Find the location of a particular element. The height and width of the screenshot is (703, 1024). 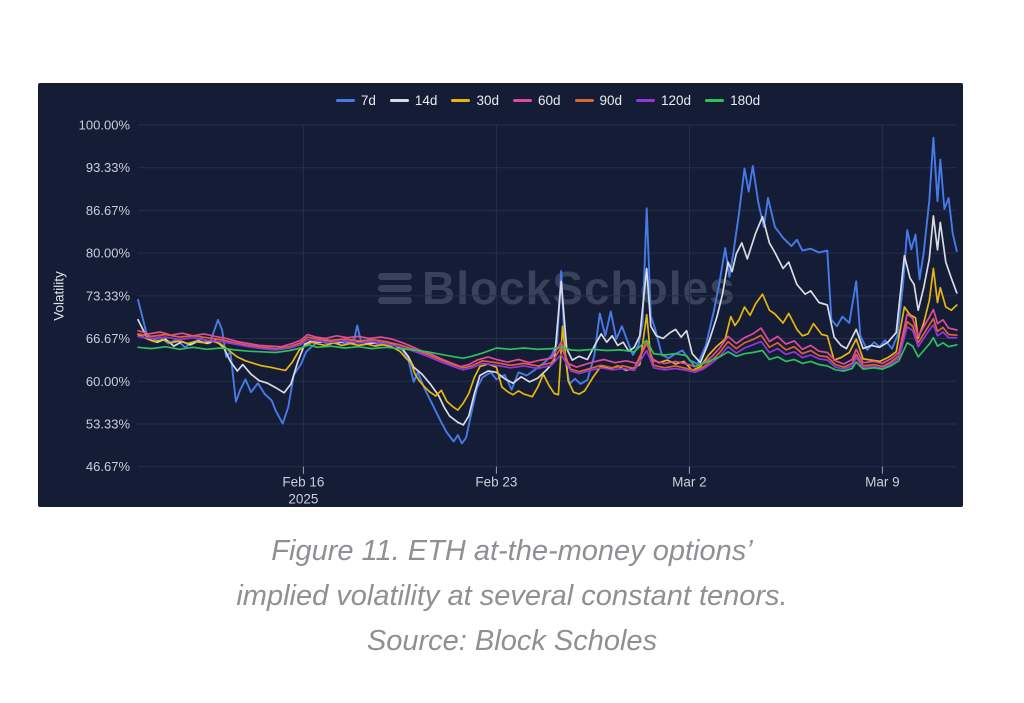

x-tick-sublabel: 2025 is located at coordinates (303, 499).